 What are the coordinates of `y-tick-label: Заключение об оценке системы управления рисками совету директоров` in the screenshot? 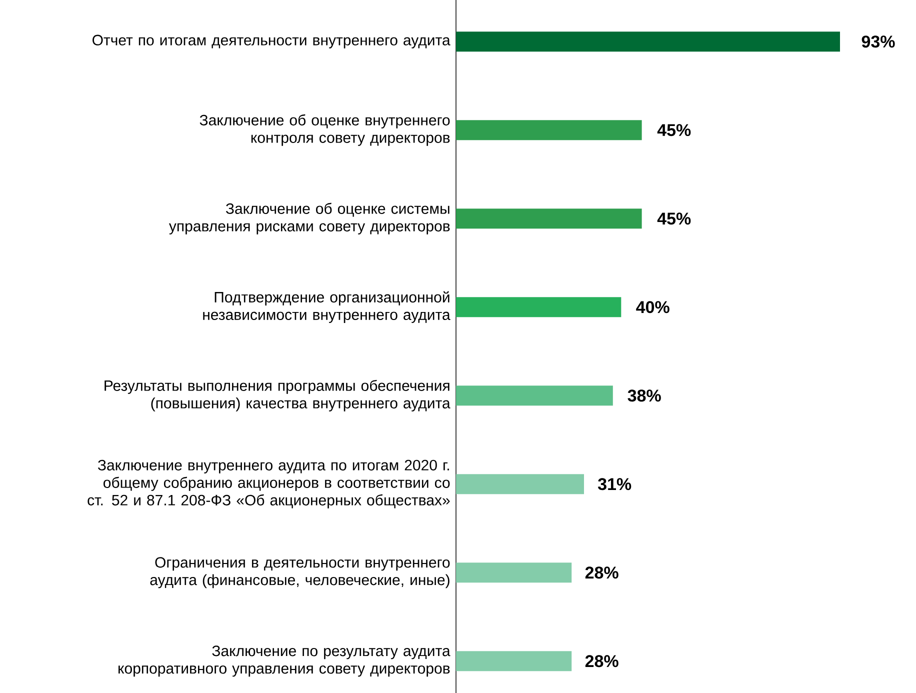 It's located at (309, 218).